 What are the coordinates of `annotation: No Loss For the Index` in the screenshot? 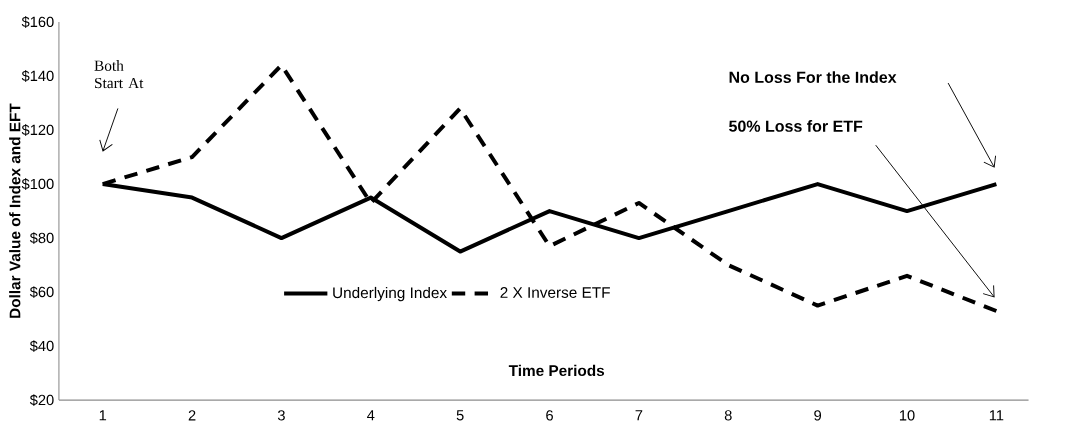 It's located at (813, 77).